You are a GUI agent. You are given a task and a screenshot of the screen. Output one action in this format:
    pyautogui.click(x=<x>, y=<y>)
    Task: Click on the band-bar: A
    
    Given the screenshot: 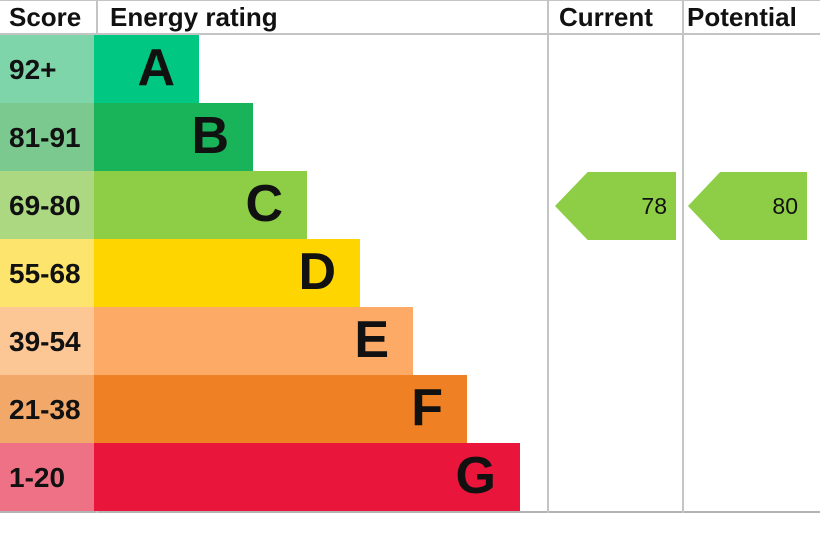 What is the action you would take?
    pyautogui.click(x=146, y=69)
    